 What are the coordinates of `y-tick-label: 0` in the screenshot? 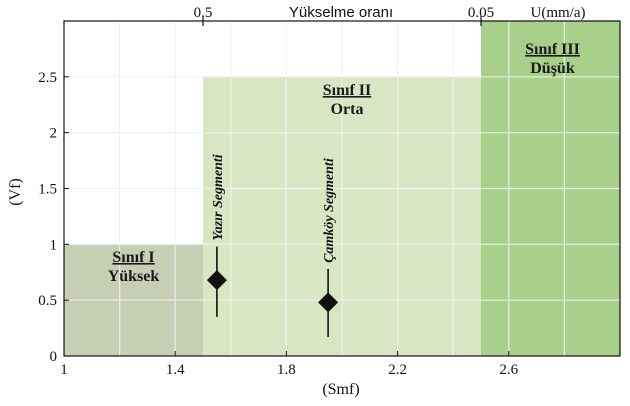 It's located at (54, 357).